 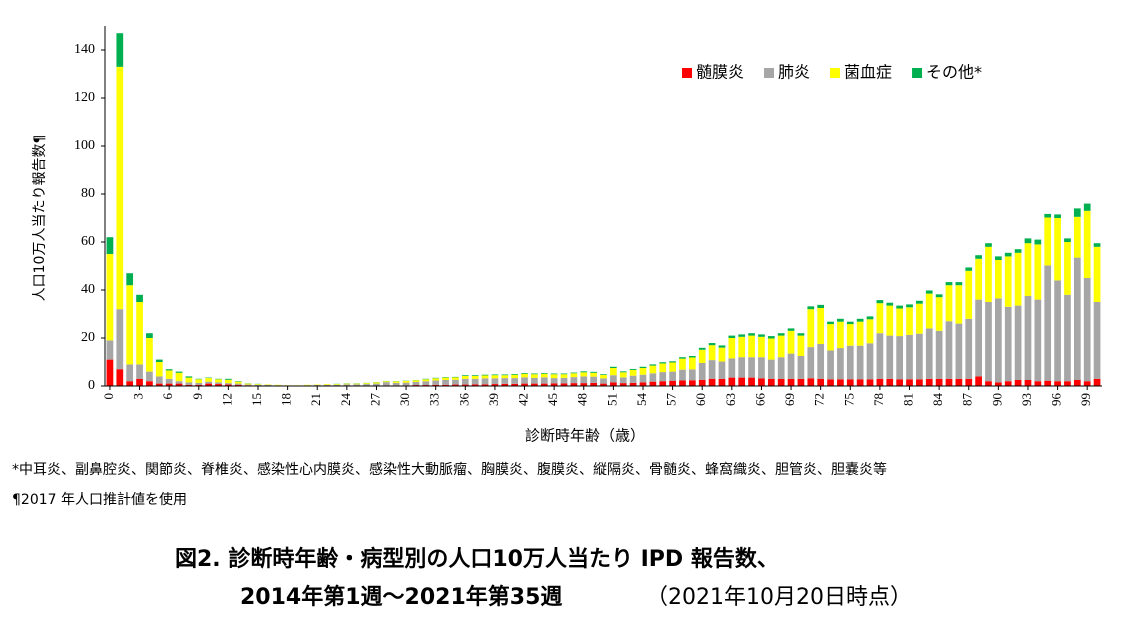 I want to click on x-tick-label: 72, so click(x=819, y=399).